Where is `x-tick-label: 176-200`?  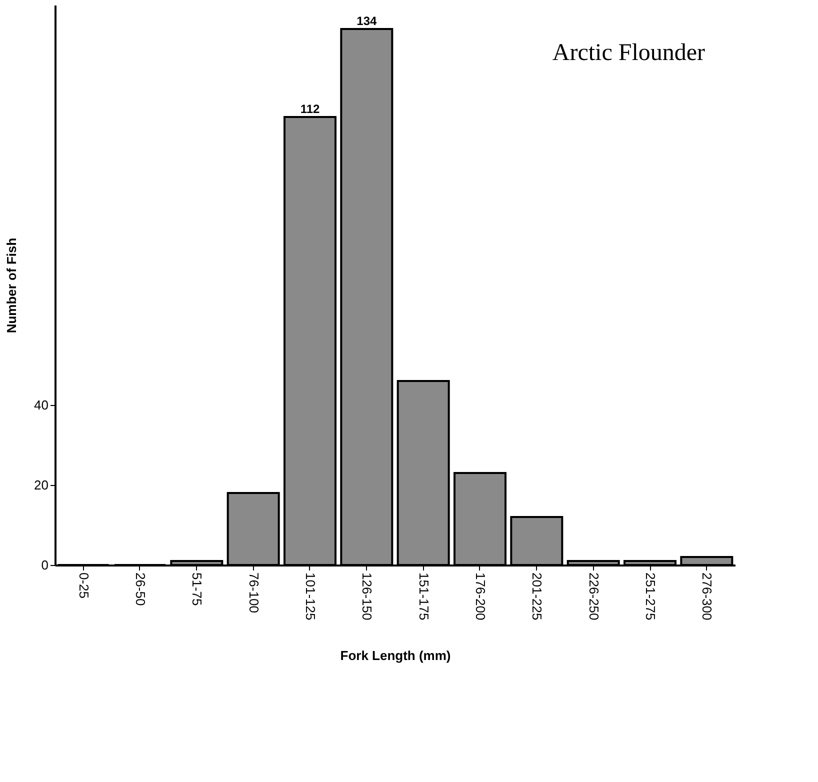 x-tick-label: 176-200 is located at coordinates (480, 596).